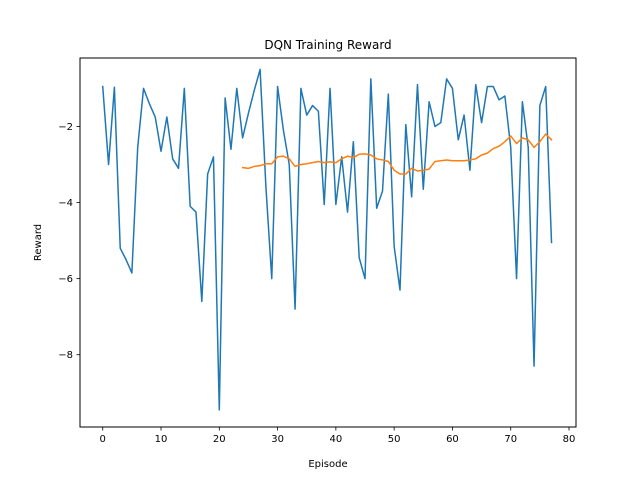 This screenshot has width=640, height=480. Describe the element at coordinates (336, 439) in the screenshot. I see `x-tick-label: 40` at that location.